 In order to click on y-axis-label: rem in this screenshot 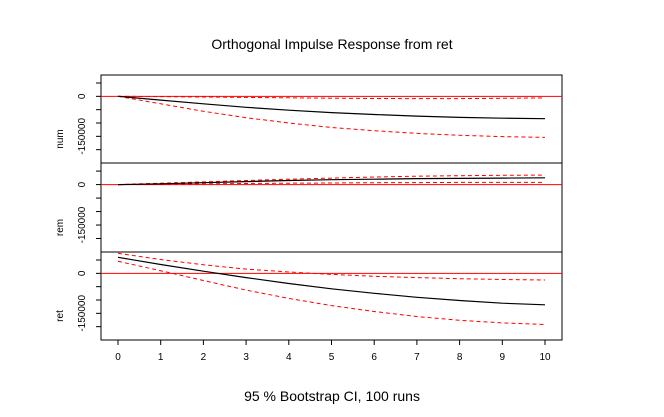, I will do `click(60, 227)`.